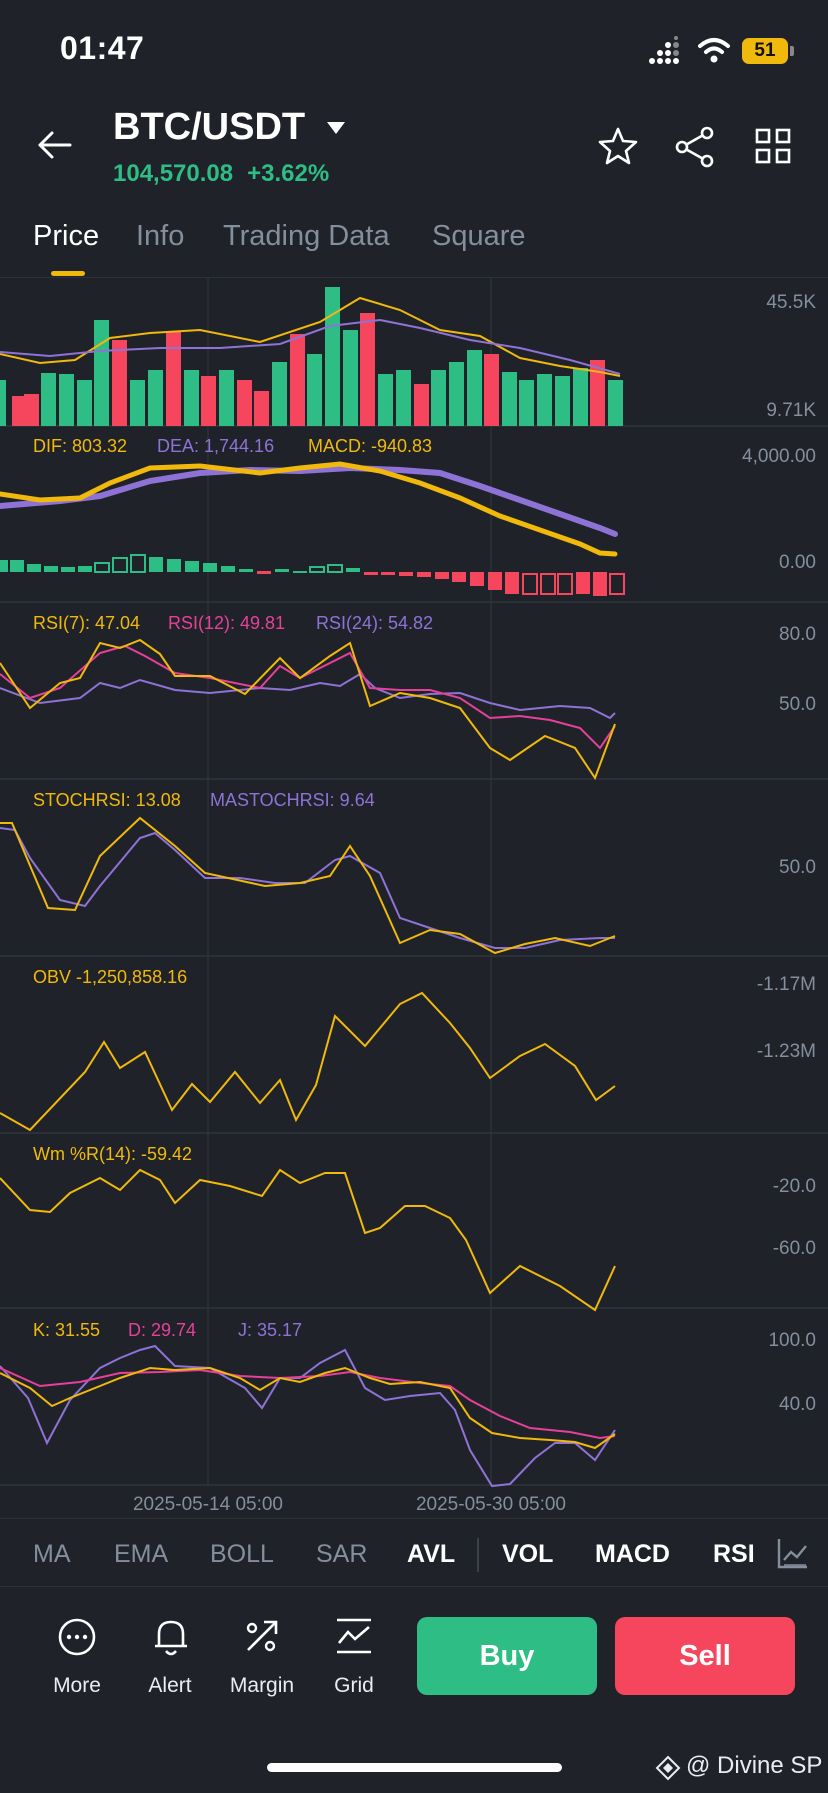  Describe the element at coordinates (262, 1685) in the screenshot. I see `margin-label: Margin` at that location.